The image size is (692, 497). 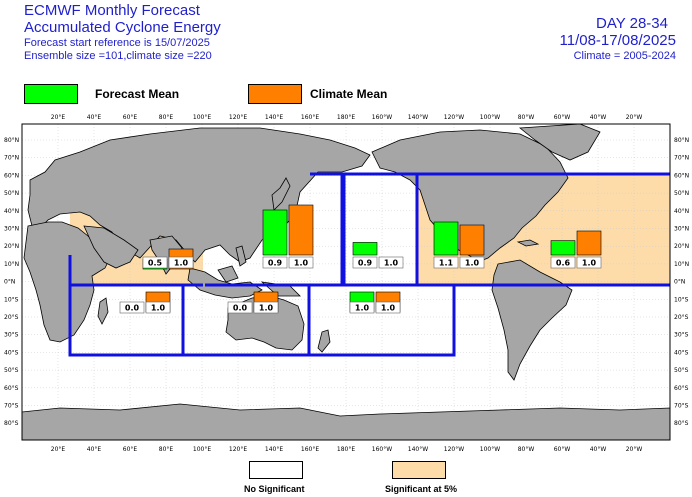 I want to click on latitude-label: 50°N, so click(x=11, y=193).